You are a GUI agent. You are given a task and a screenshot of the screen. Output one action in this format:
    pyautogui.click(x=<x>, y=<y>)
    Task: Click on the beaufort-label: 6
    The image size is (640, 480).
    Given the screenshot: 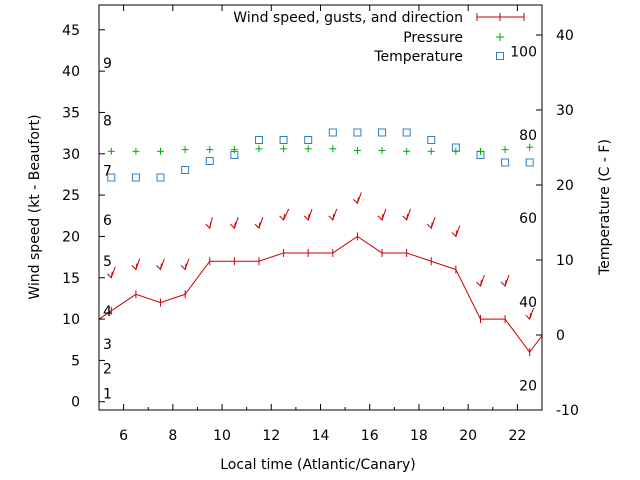 What is the action you would take?
    pyautogui.click(x=107, y=221)
    